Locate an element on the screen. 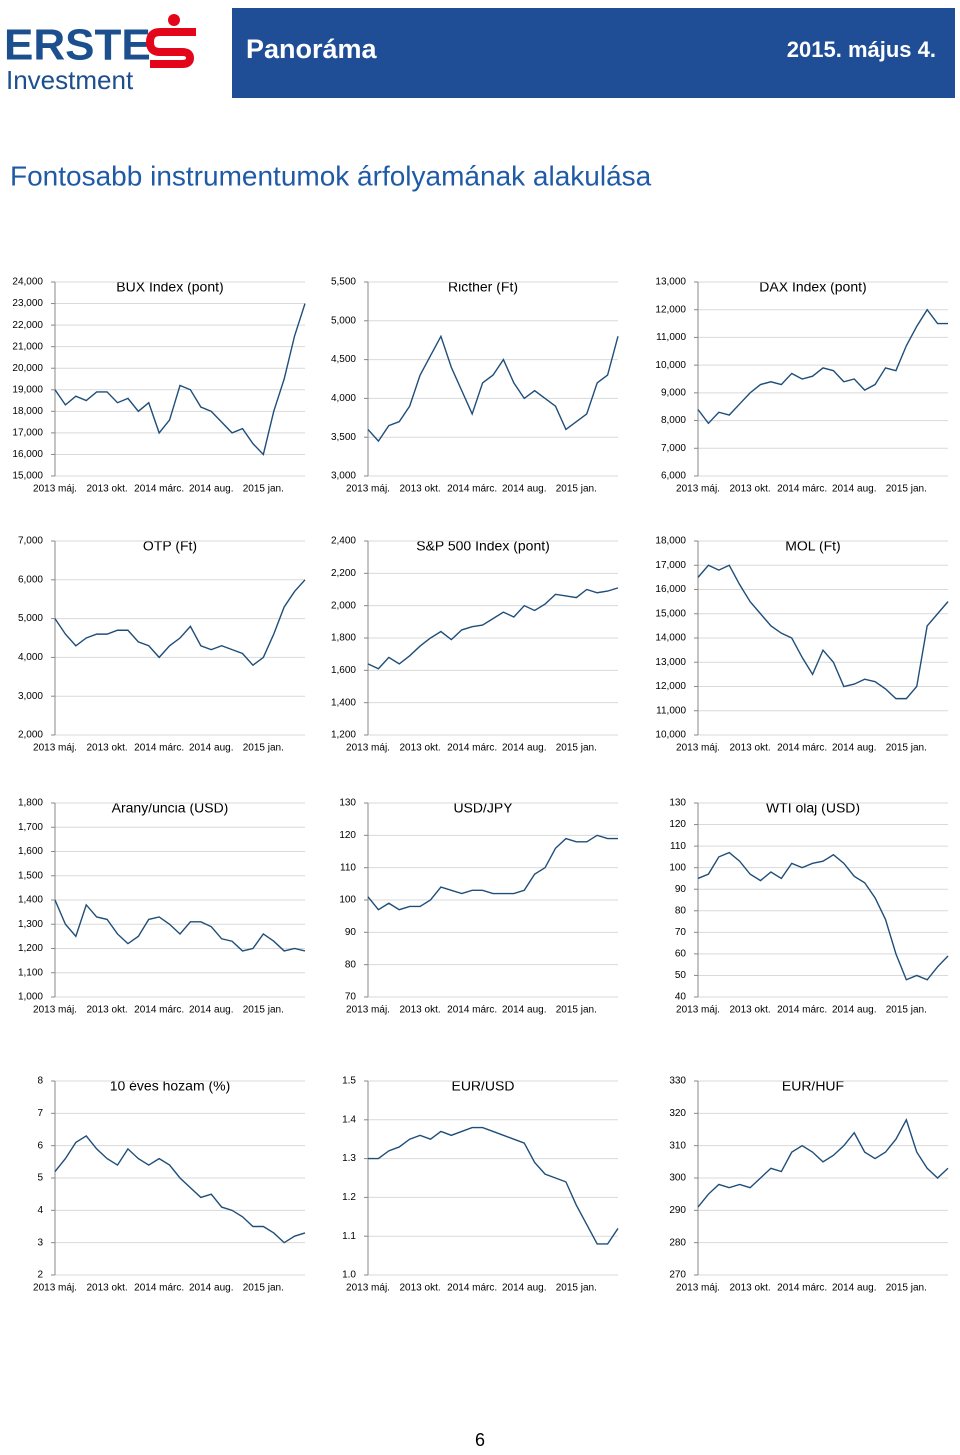 This screenshot has height=1455, width=960. y-tick-label: 1.0 is located at coordinates (349, 1275).